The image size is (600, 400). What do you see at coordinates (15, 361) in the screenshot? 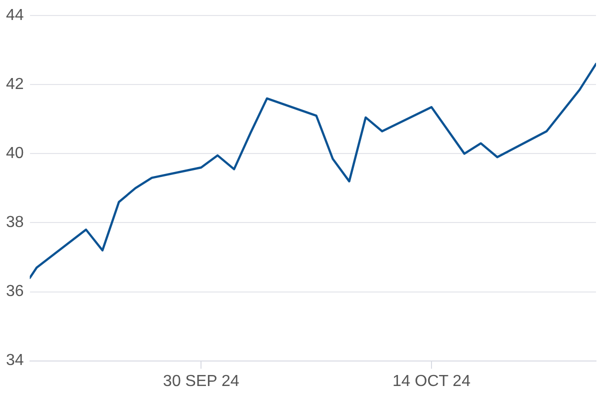
I see `y-tick-label: 34` at bounding box center [15, 361].